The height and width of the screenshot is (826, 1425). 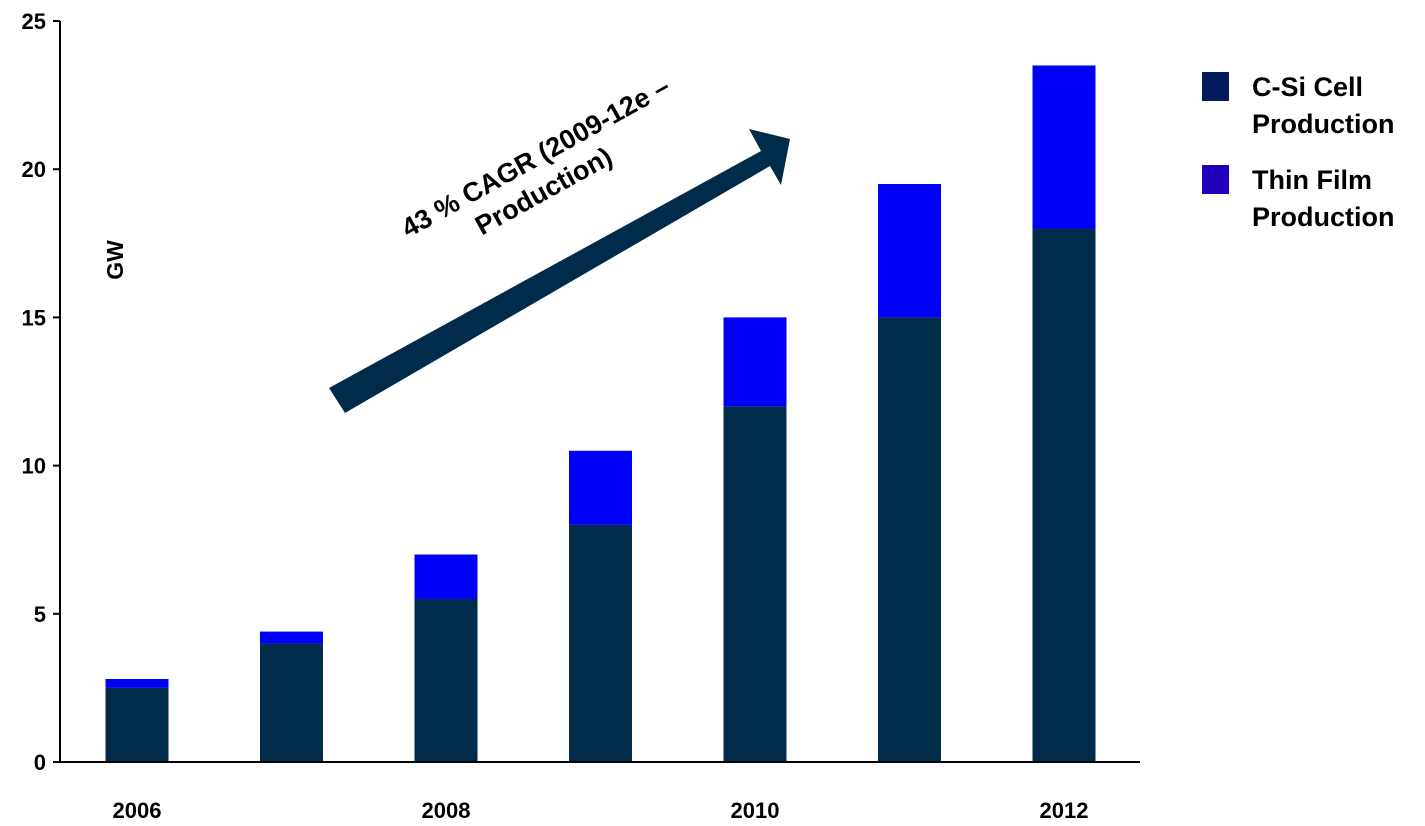 I want to click on bar-c-si-2006, so click(x=137, y=724).